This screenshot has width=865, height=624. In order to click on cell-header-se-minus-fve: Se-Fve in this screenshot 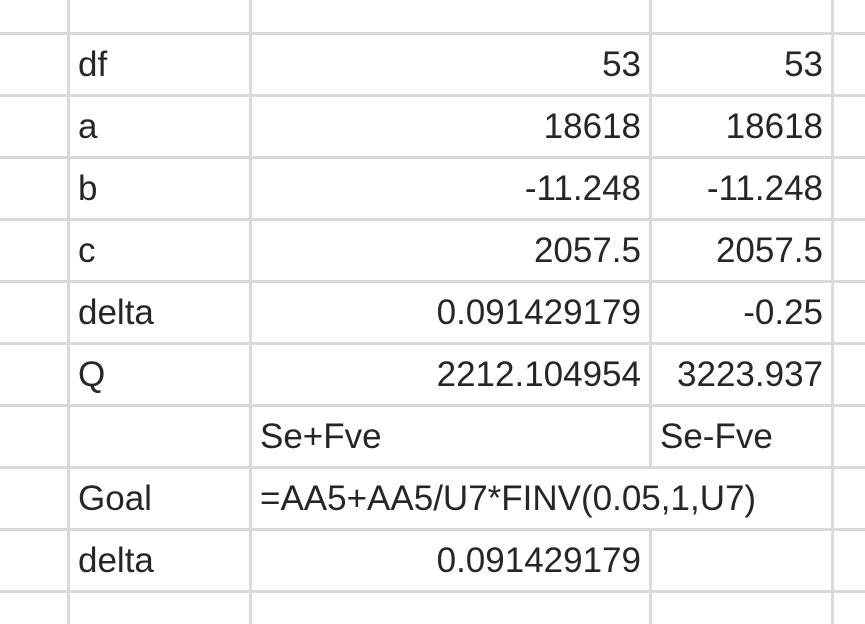, I will do `click(716, 436)`.